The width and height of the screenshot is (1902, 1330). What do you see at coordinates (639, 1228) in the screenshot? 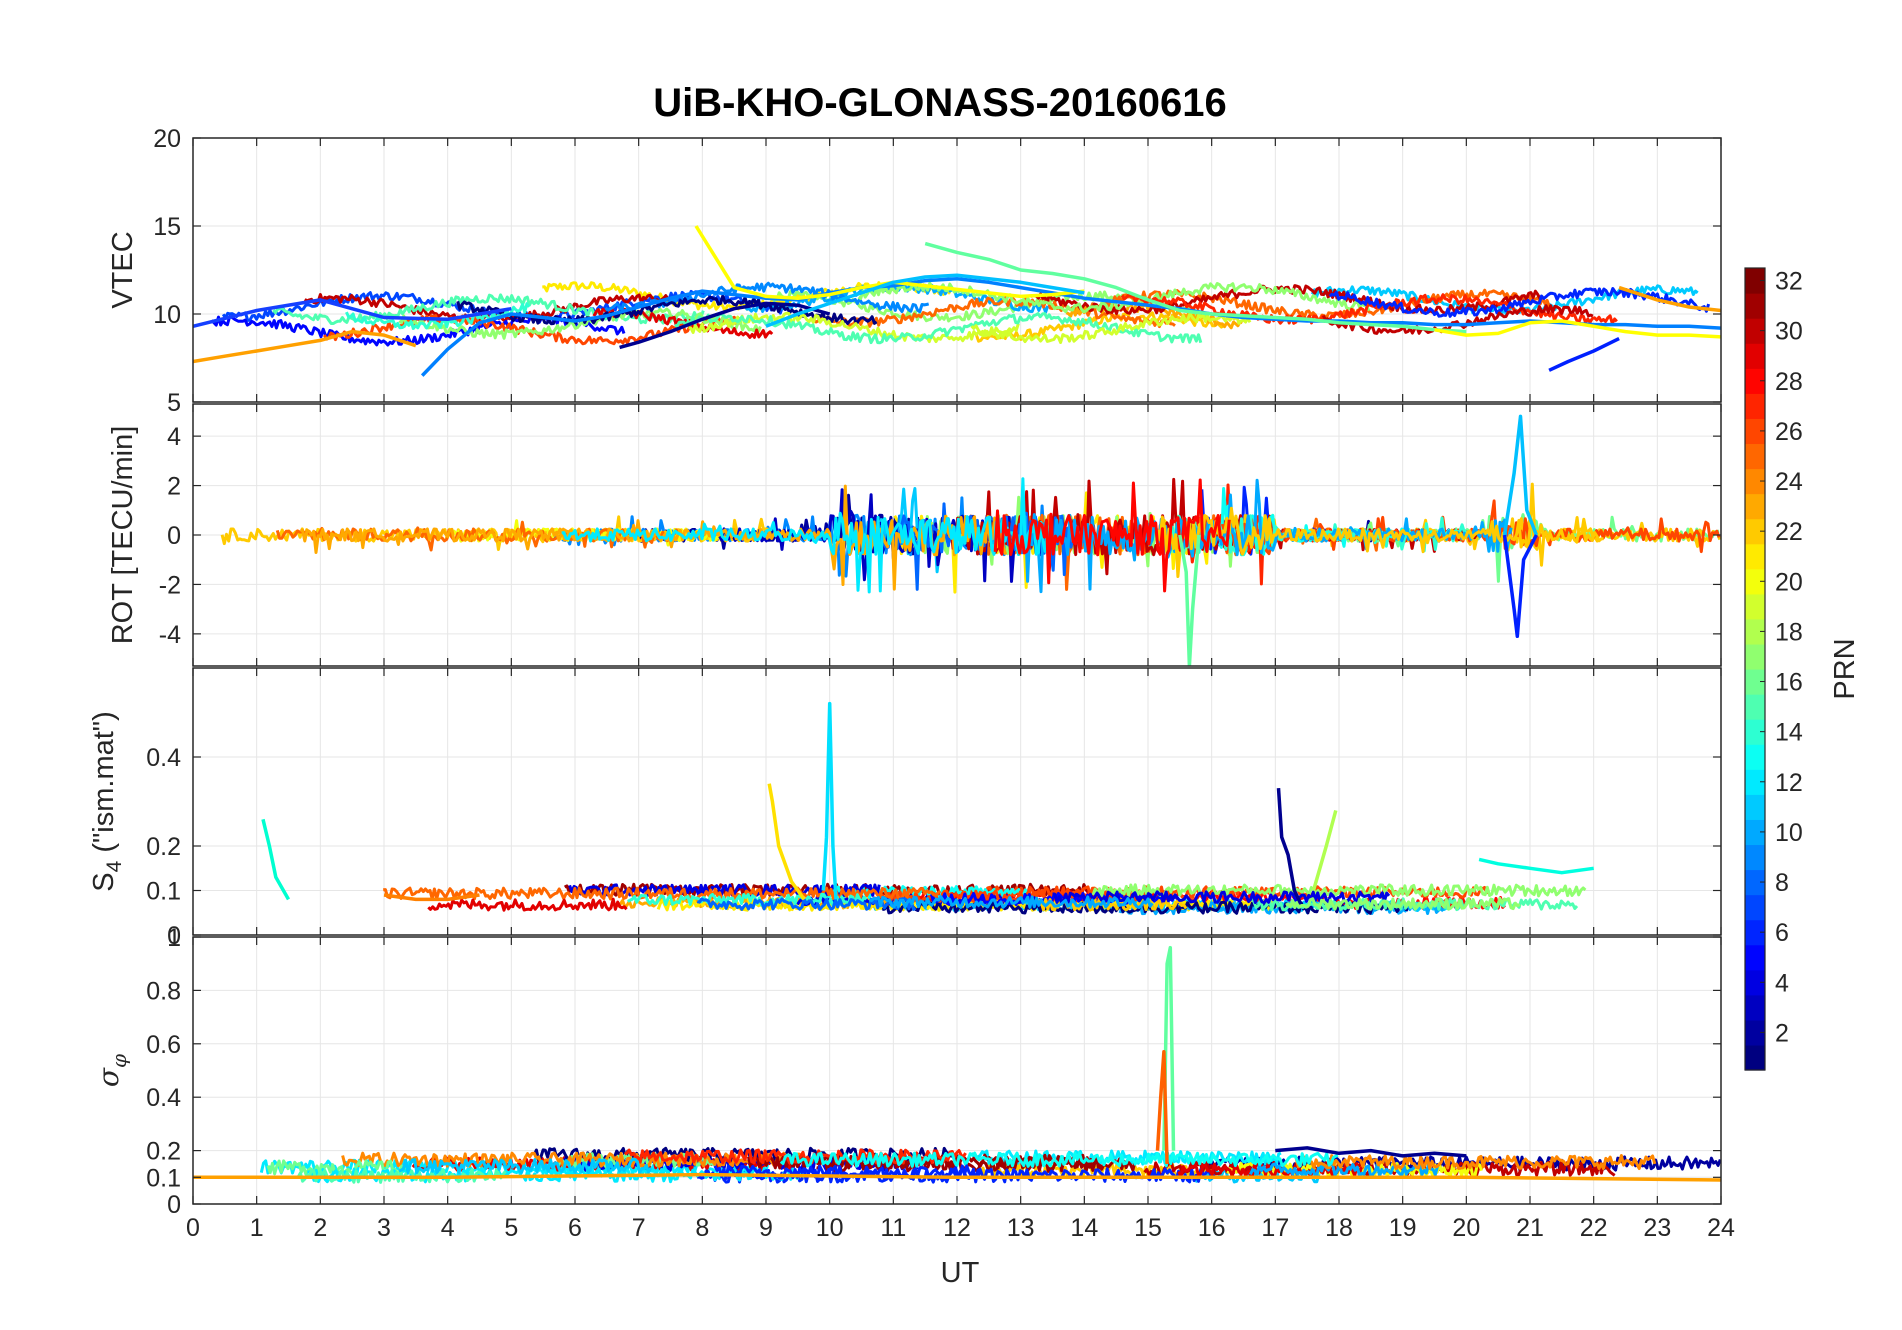
I see `x-tick-label: 7` at bounding box center [639, 1228].